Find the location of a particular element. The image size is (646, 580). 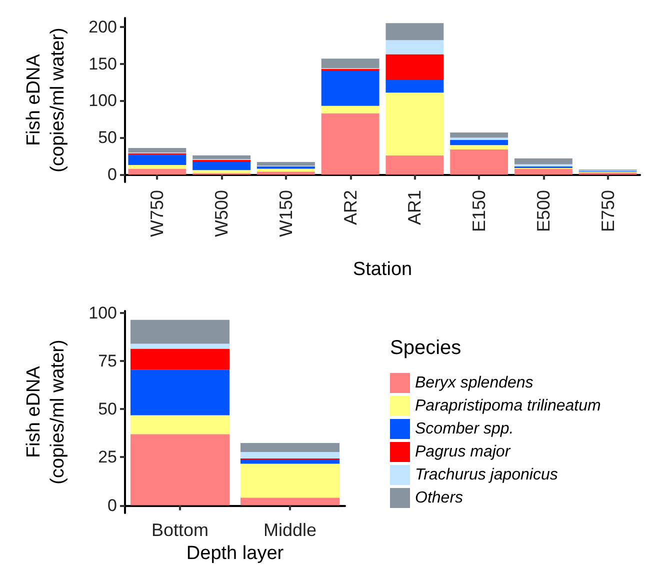

x-axis-title: Depth layer is located at coordinates (235, 553).